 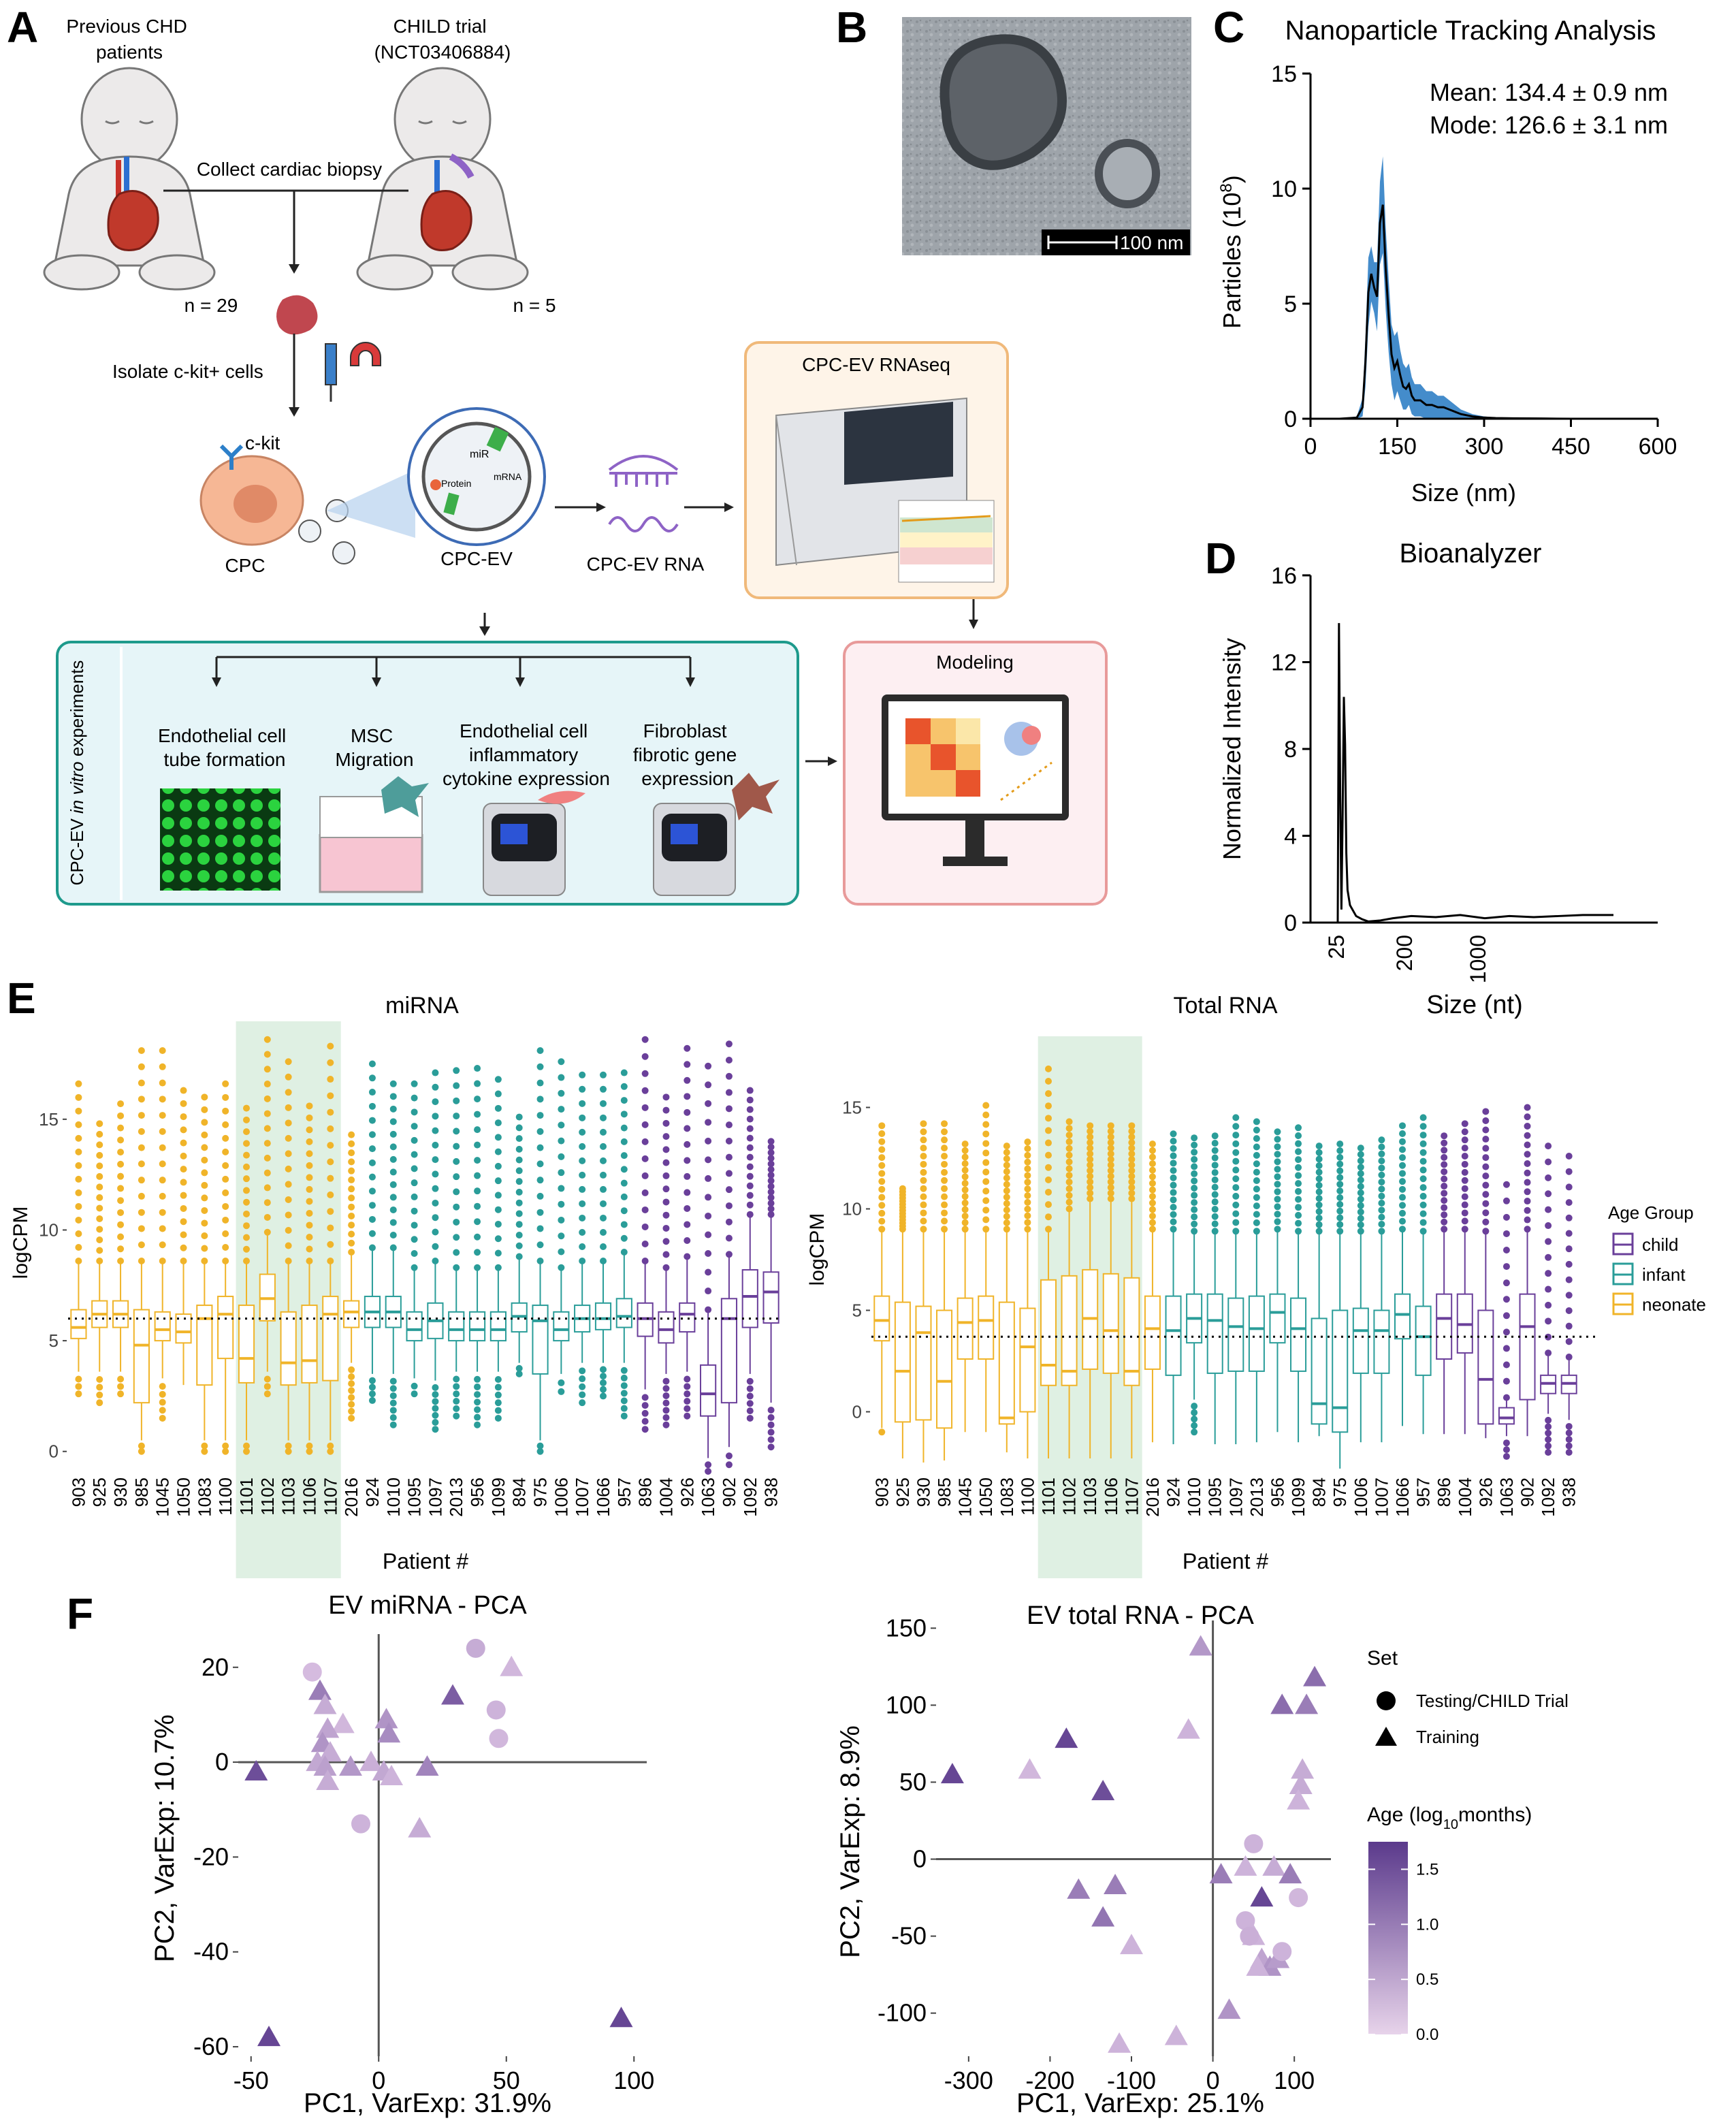 I want to click on totalrna-box, so click(x=1152, y=1332).